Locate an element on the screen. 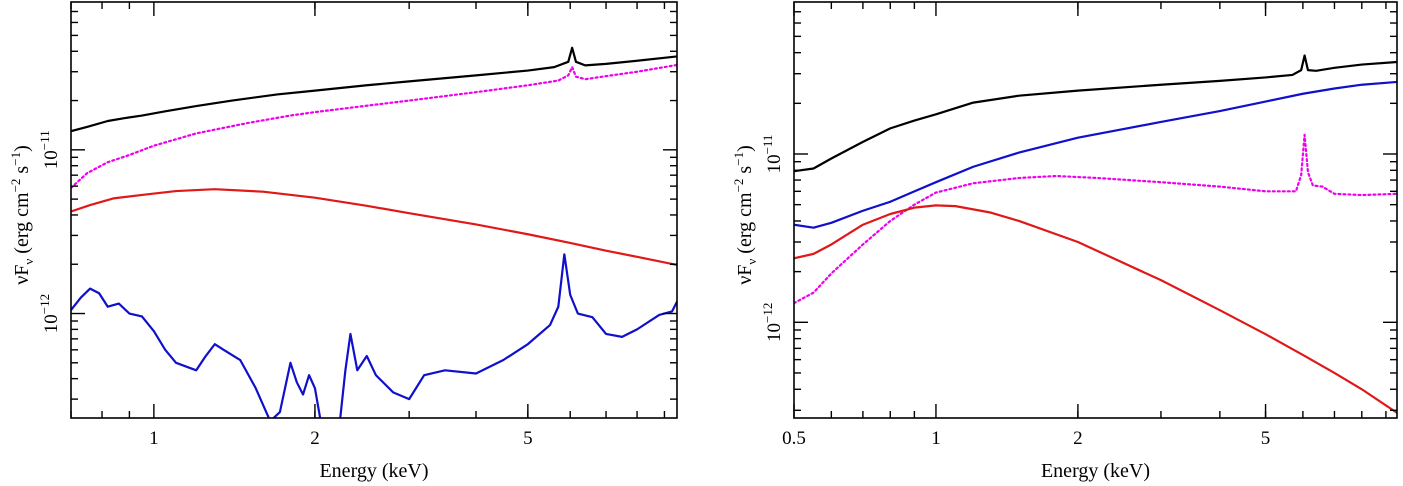  left-series-continuum is located at coordinates (374, 227).